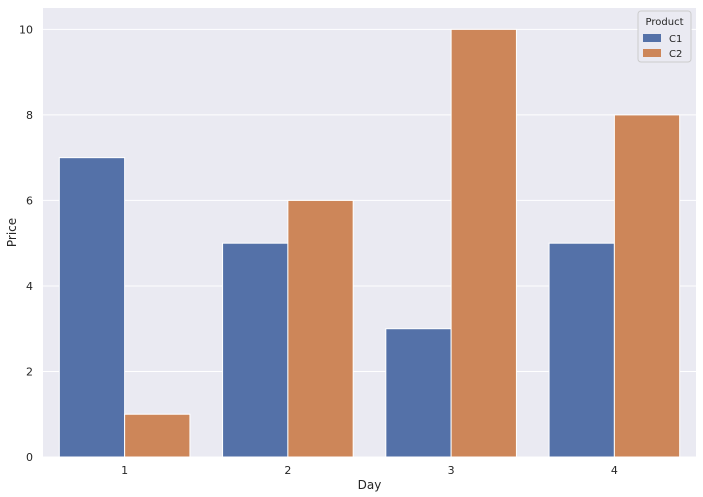 The image size is (703, 497). I want to click on y-tick-label: 8, so click(29, 115).